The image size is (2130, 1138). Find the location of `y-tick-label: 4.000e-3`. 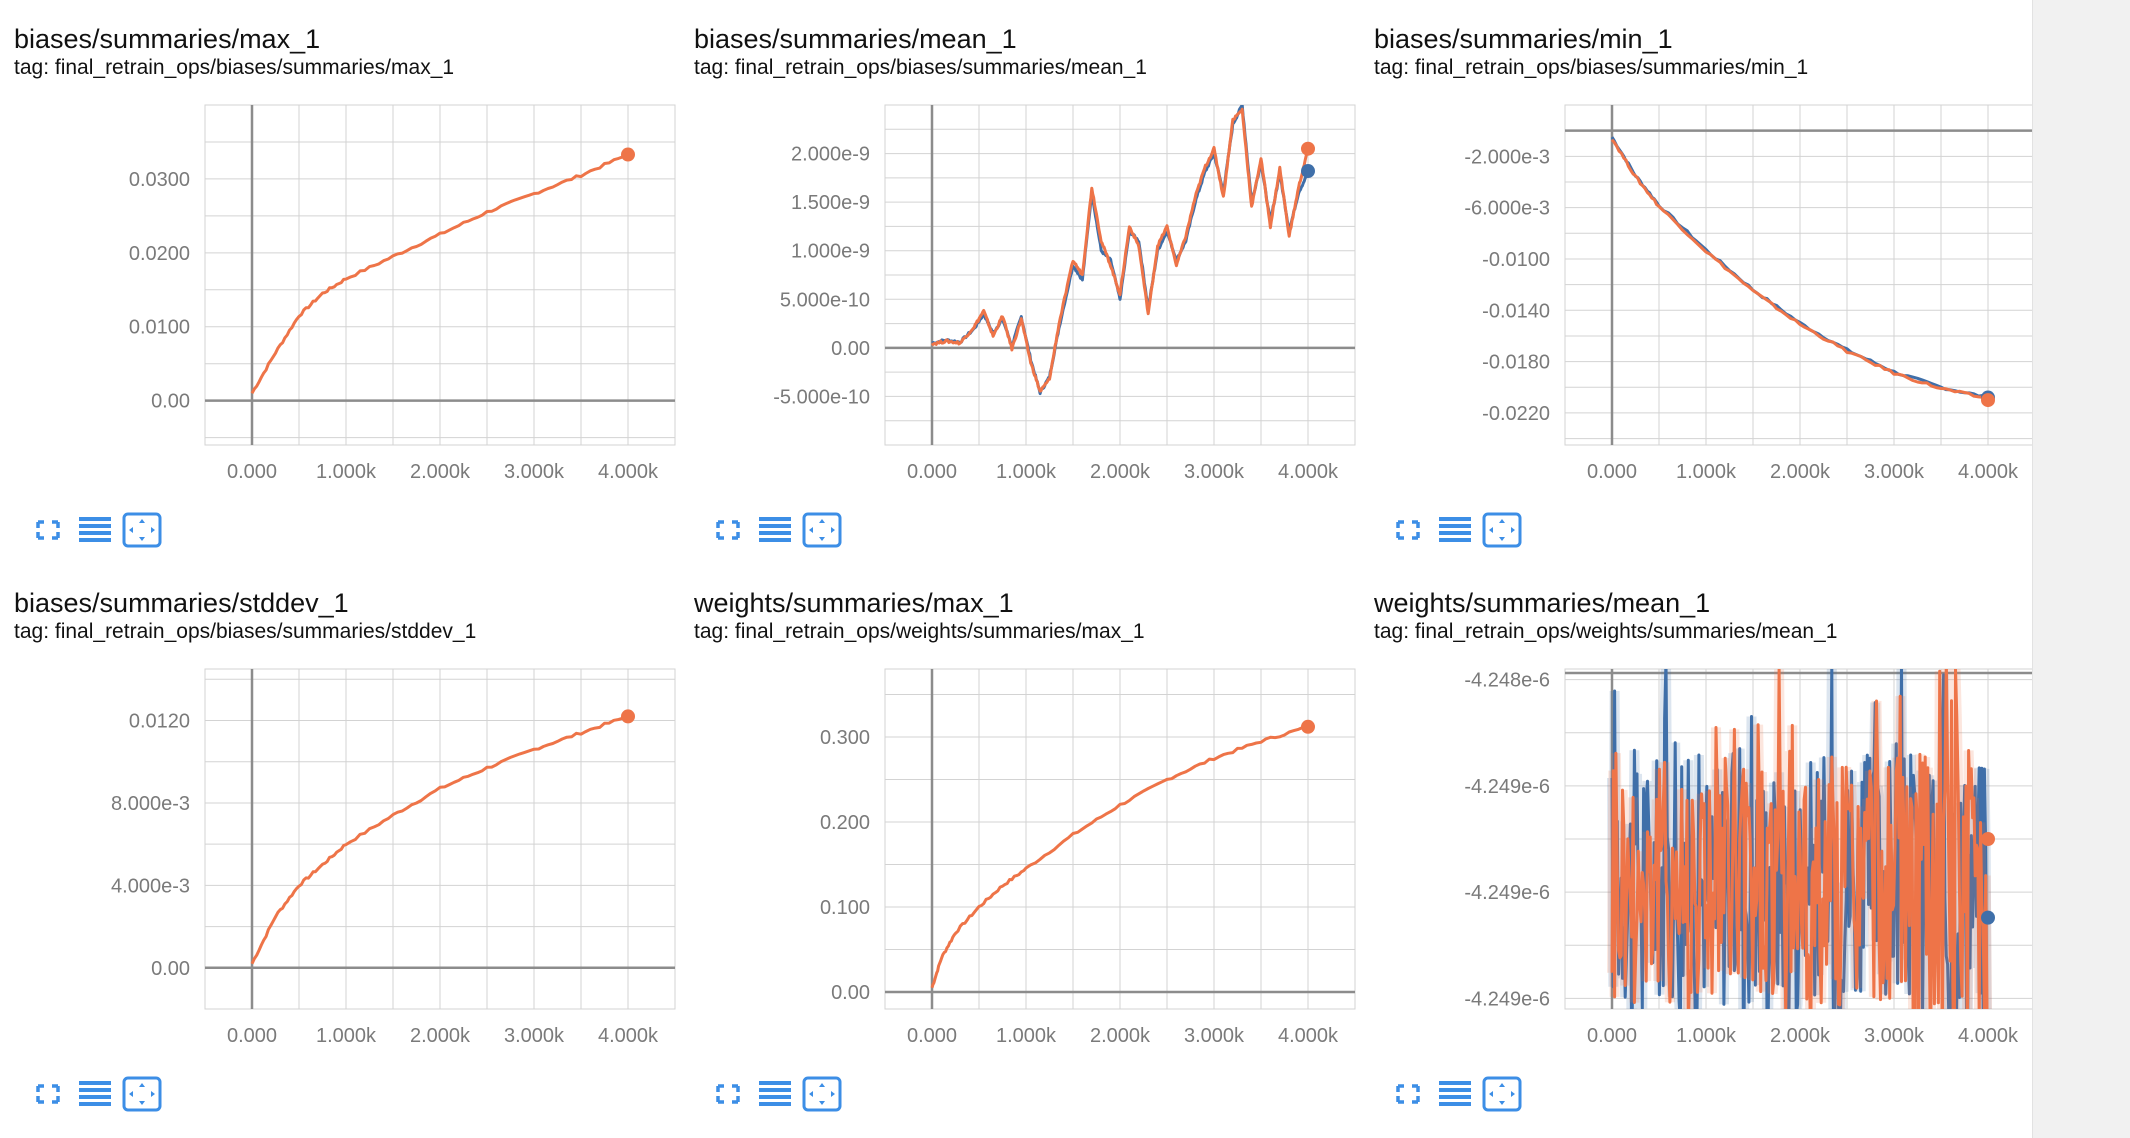

y-tick-label: 4.000e-3 is located at coordinates (150, 886).